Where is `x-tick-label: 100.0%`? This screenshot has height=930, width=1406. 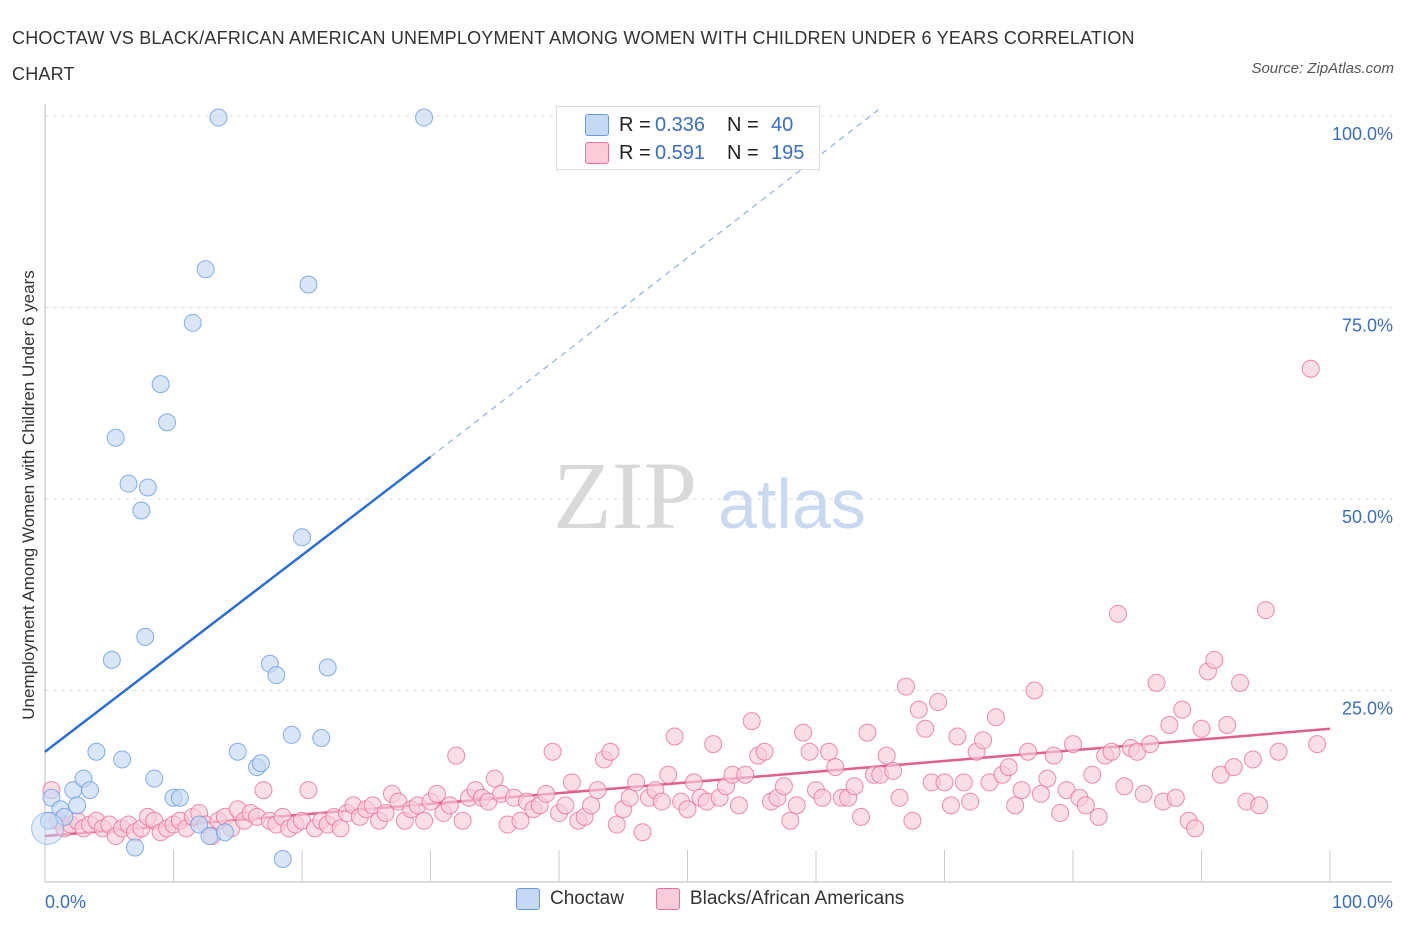
x-tick-label: 100.0% is located at coordinates (1362, 902).